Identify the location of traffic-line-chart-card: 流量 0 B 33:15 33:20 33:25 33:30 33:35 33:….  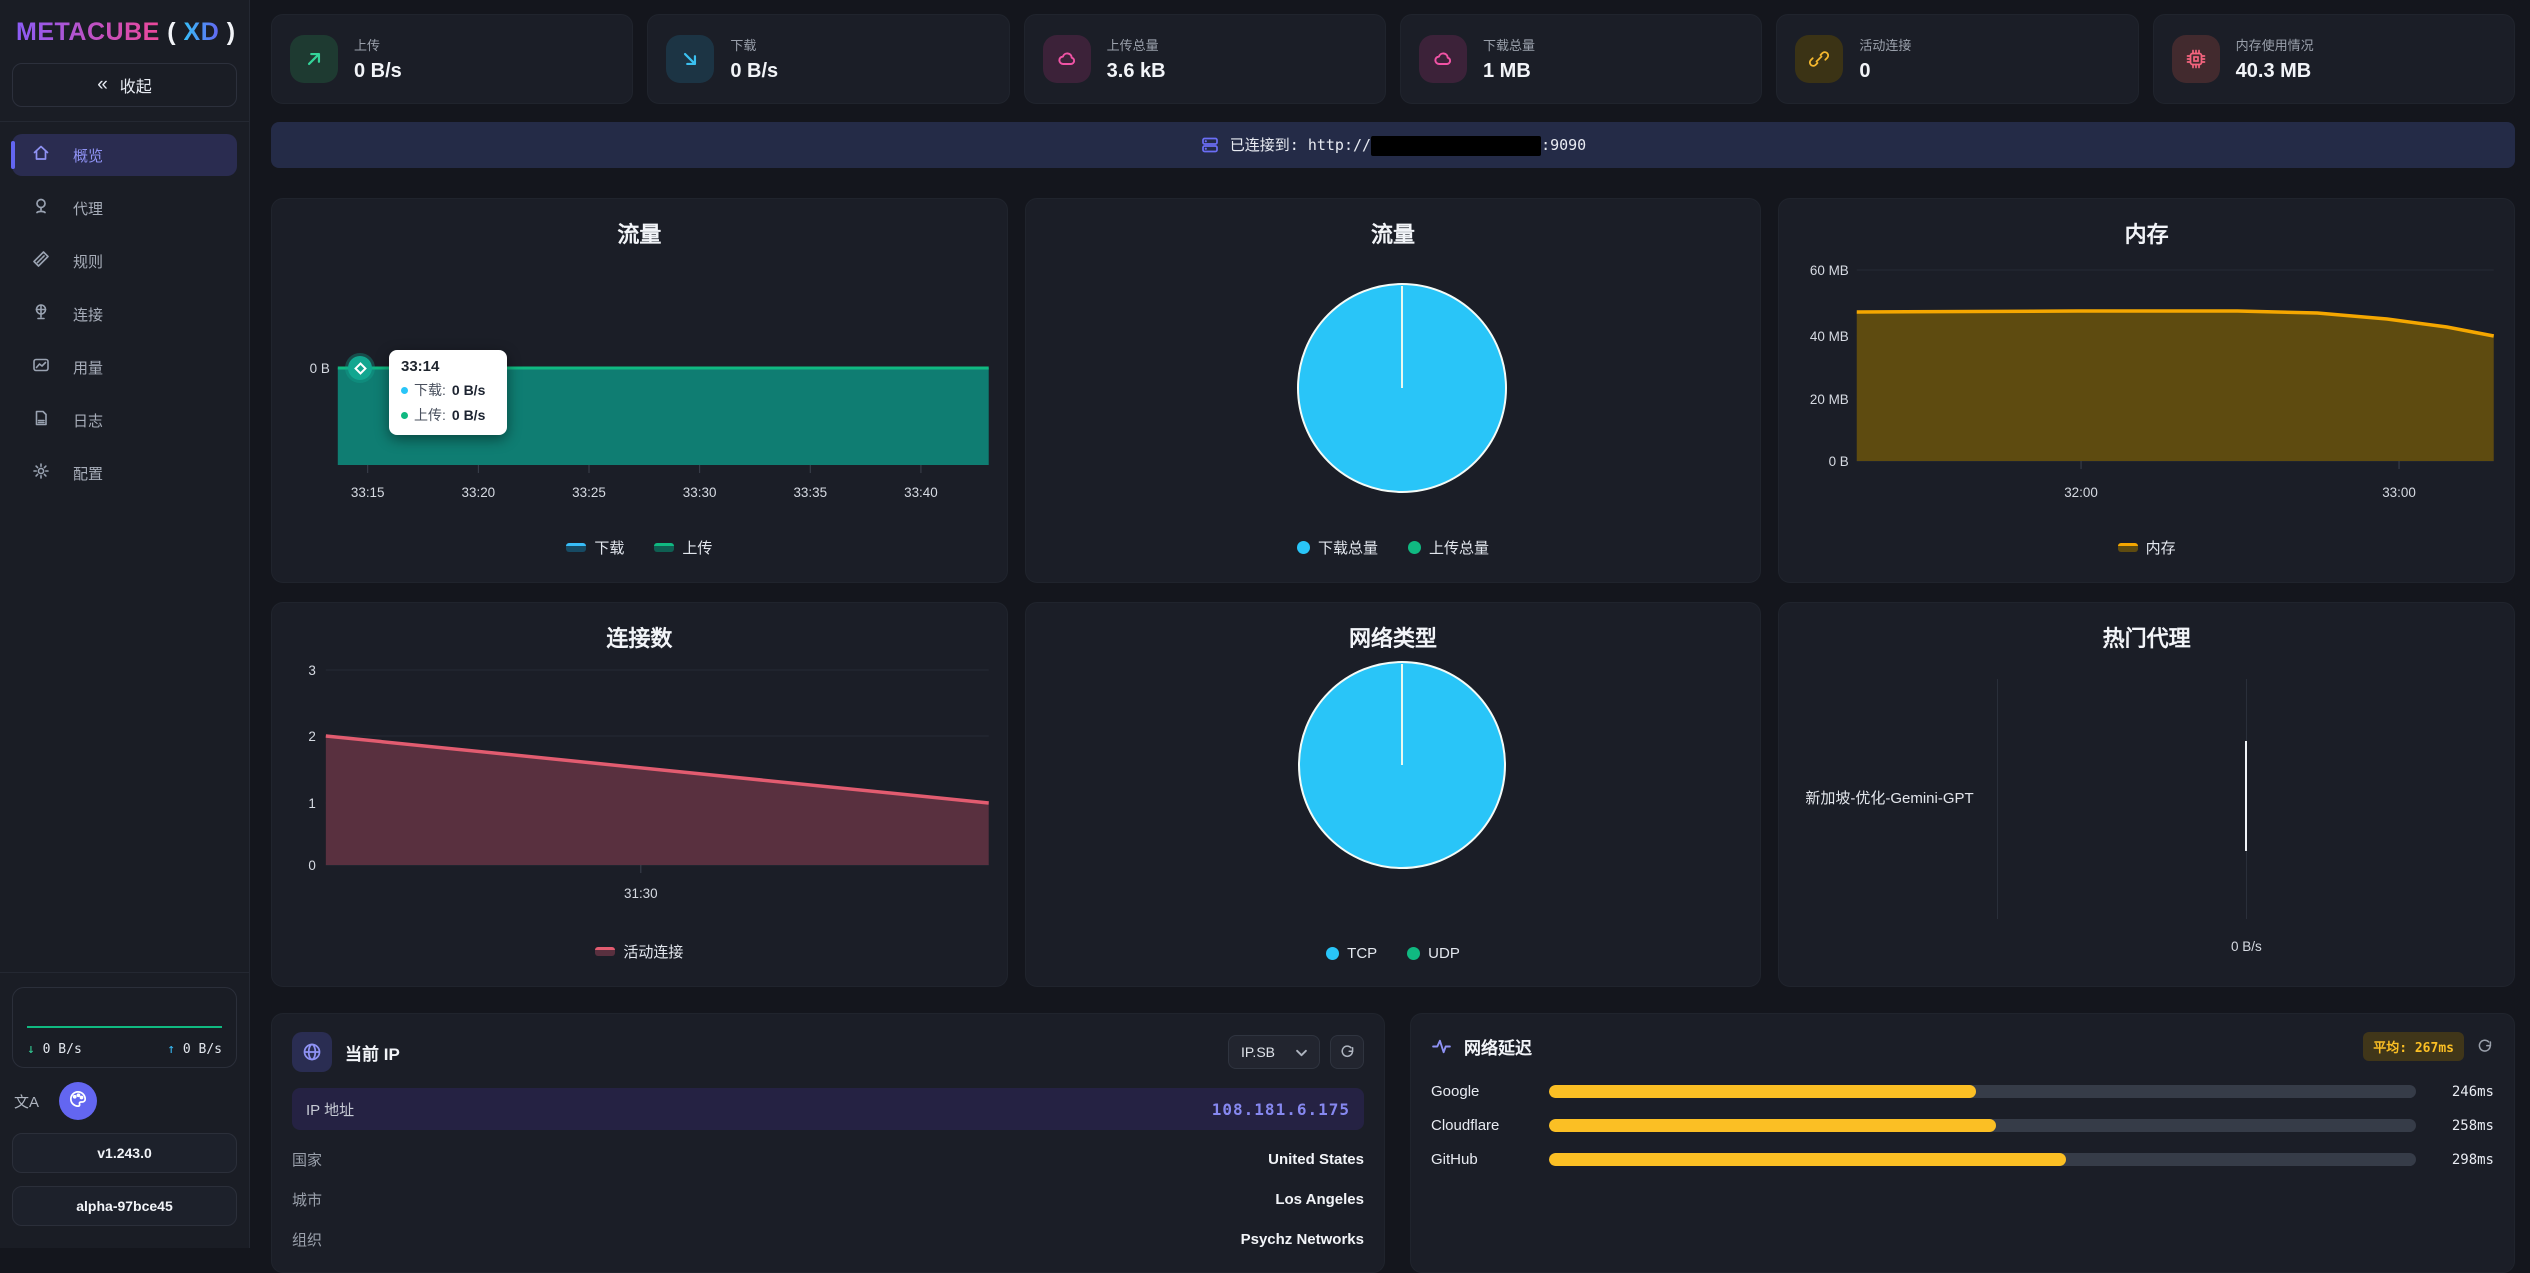
(639, 390).